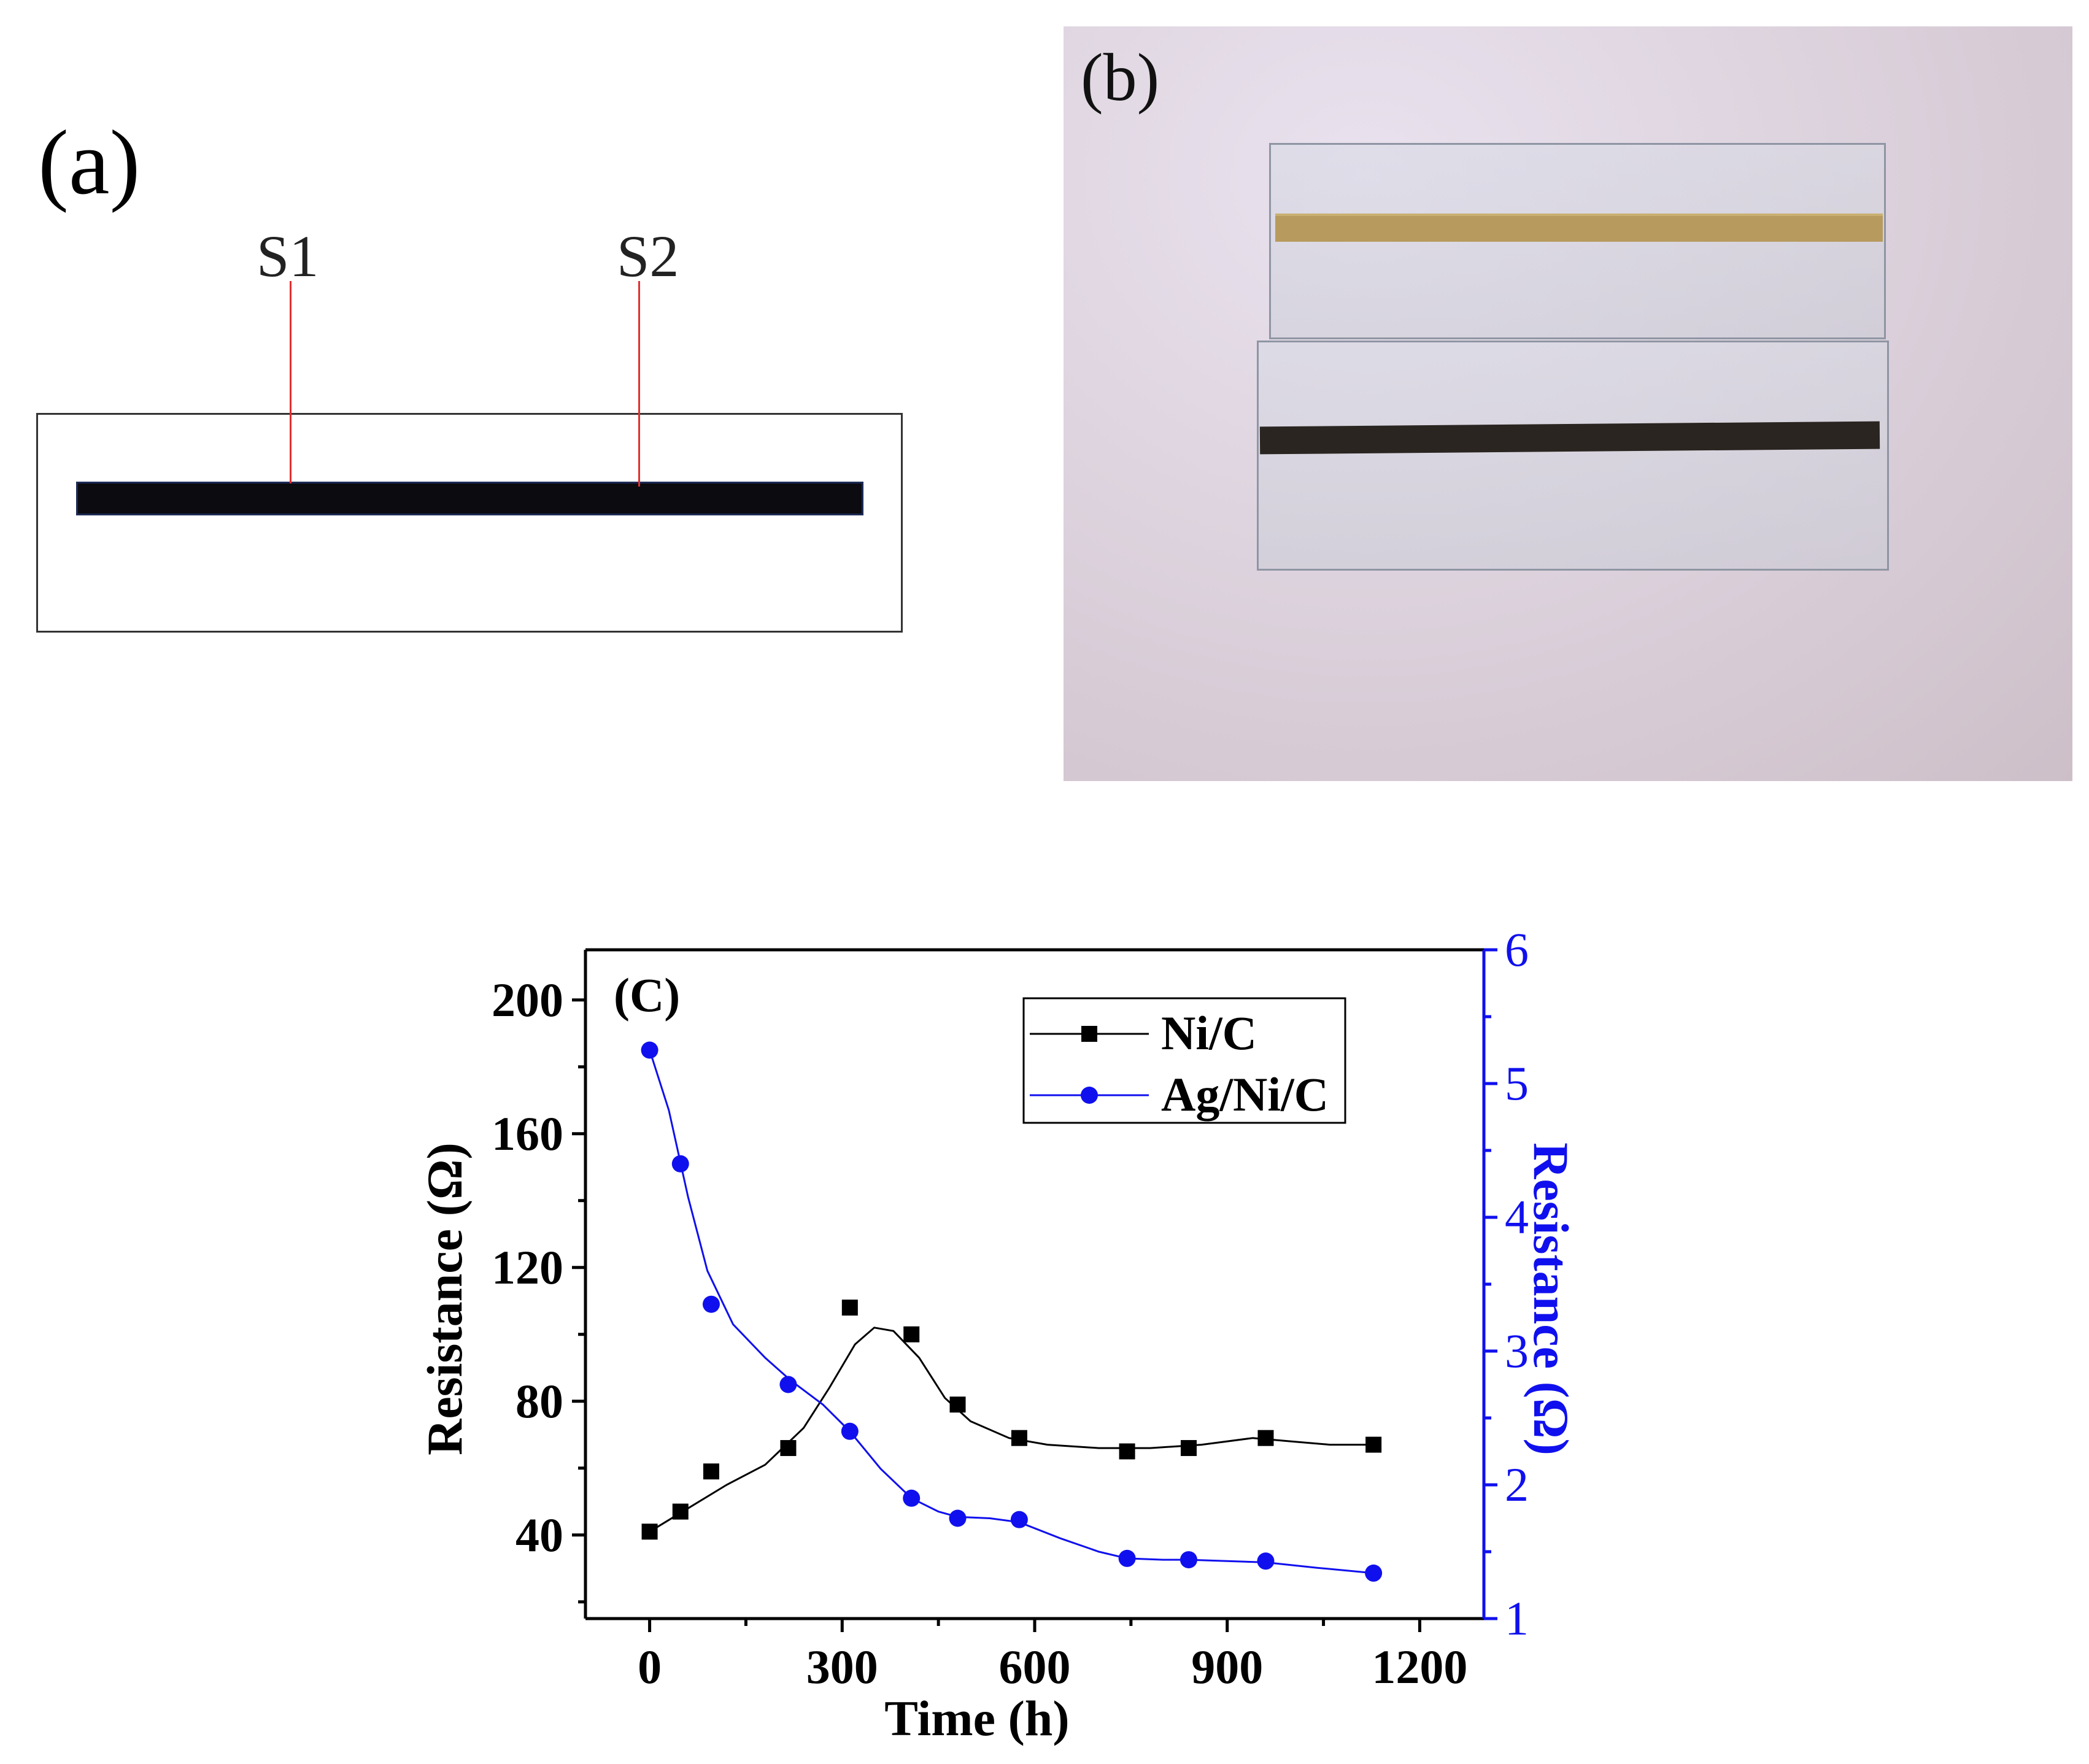 The image size is (2089, 1764). I want to click on legend-ag-ni-c-marker, so click(1089, 1095).